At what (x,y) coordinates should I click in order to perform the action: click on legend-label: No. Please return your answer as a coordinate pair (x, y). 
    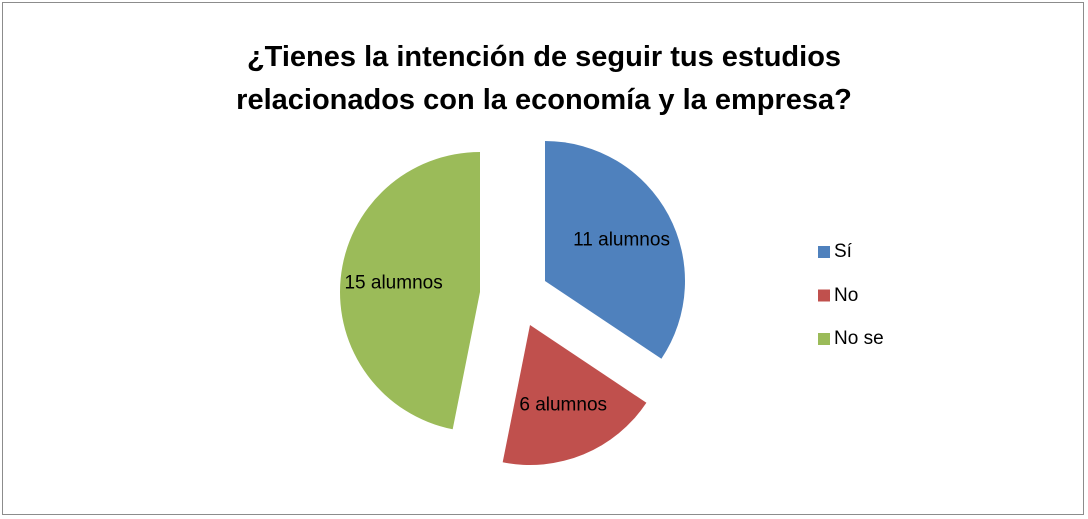
    Looking at the image, I should click on (846, 295).